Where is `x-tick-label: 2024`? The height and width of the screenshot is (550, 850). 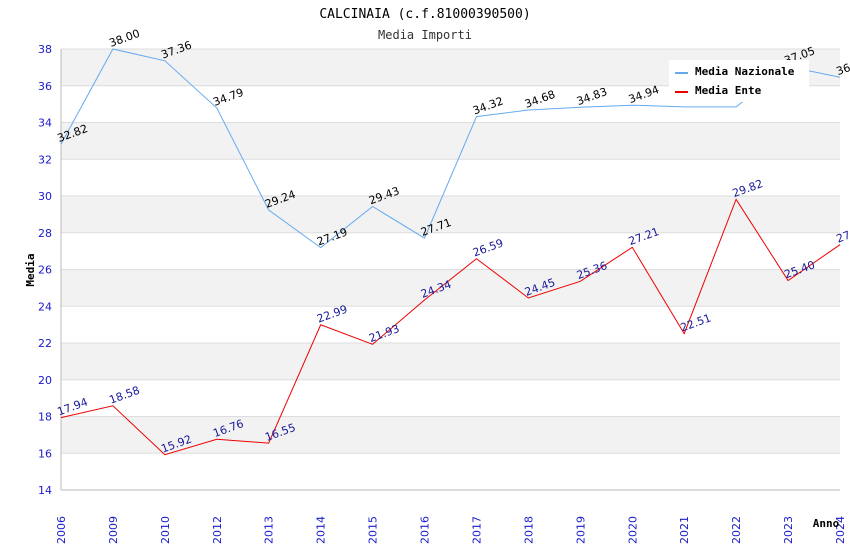
x-tick-label: 2024 is located at coordinates (840, 530).